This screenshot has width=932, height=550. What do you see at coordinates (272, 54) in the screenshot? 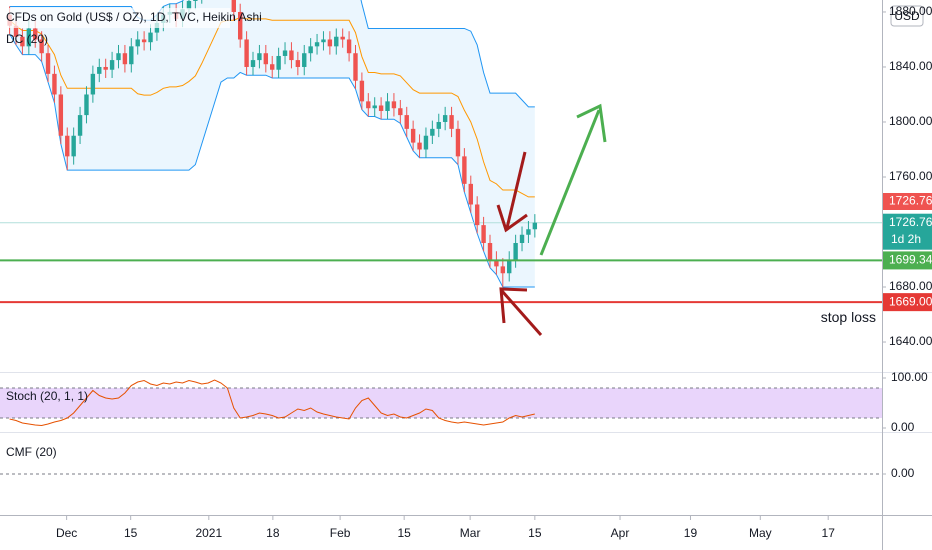
I see `donchian-upper` at bounding box center [272, 54].